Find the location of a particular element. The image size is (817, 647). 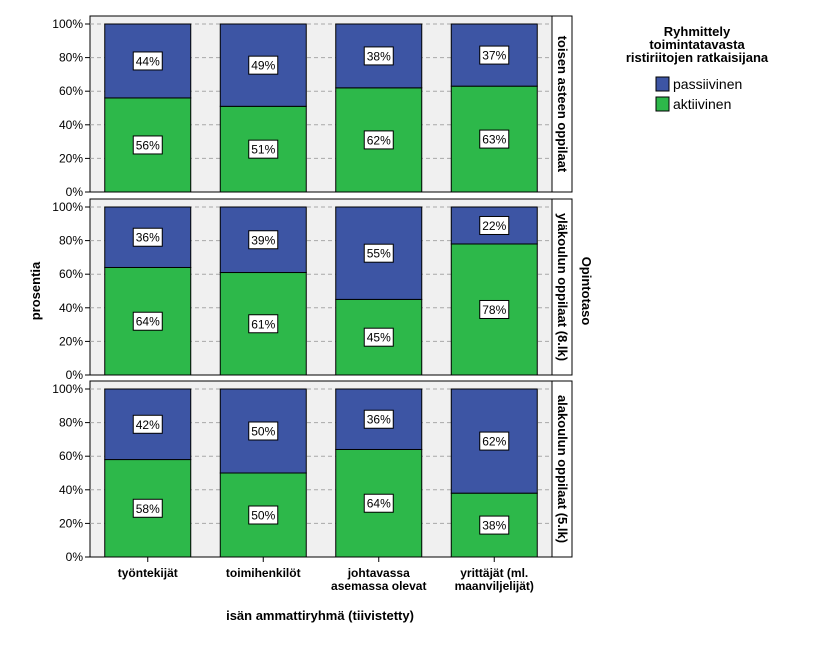

facet-strip-label: yläkoulun oppilaat (8.lk) is located at coordinates (562, 287).